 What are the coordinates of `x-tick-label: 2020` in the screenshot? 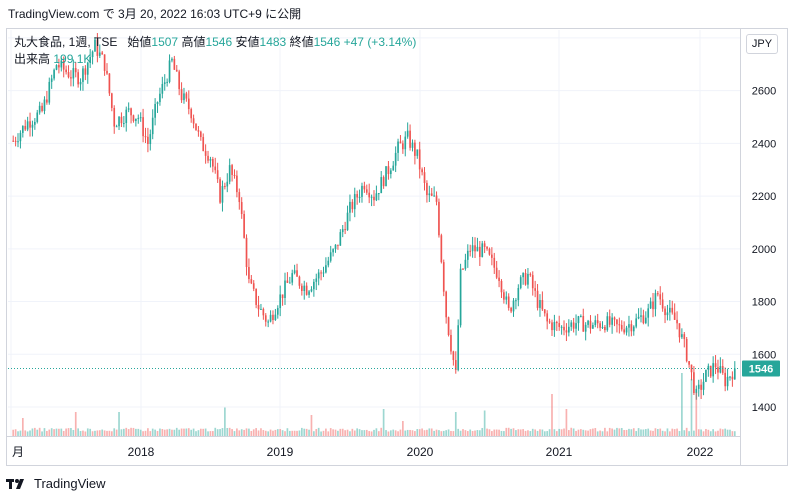 It's located at (420, 452).